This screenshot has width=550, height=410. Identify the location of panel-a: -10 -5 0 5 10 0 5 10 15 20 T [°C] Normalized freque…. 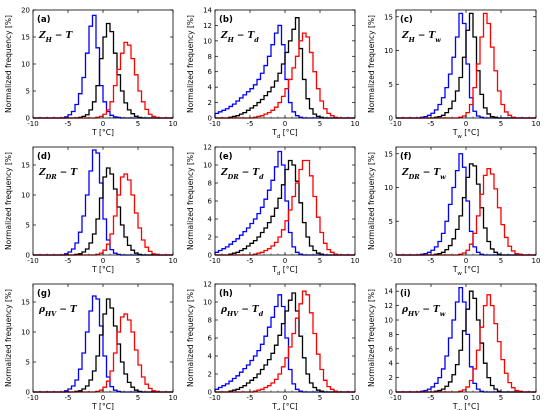
(90, 72).